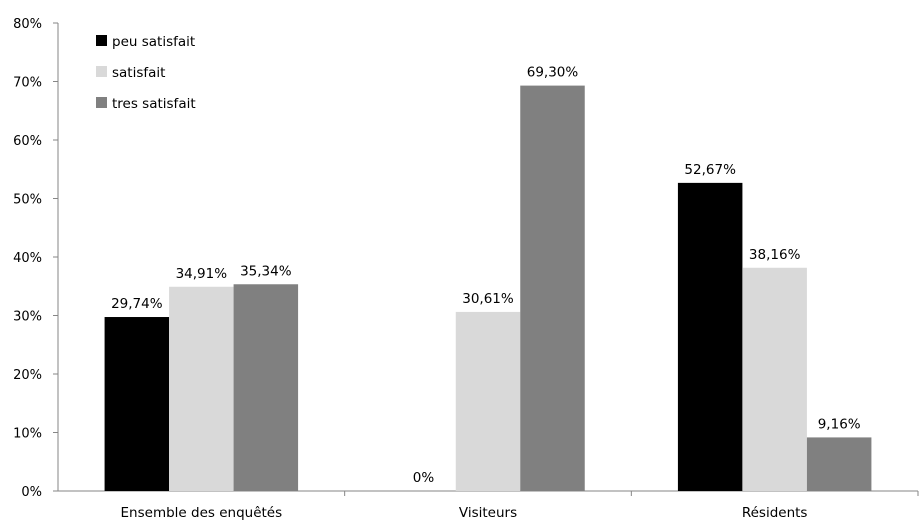 The height and width of the screenshot is (523, 921). Describe the element at coordinates (27, 434) in the screenshot. I see `y-tick-label: 10%` at that location.